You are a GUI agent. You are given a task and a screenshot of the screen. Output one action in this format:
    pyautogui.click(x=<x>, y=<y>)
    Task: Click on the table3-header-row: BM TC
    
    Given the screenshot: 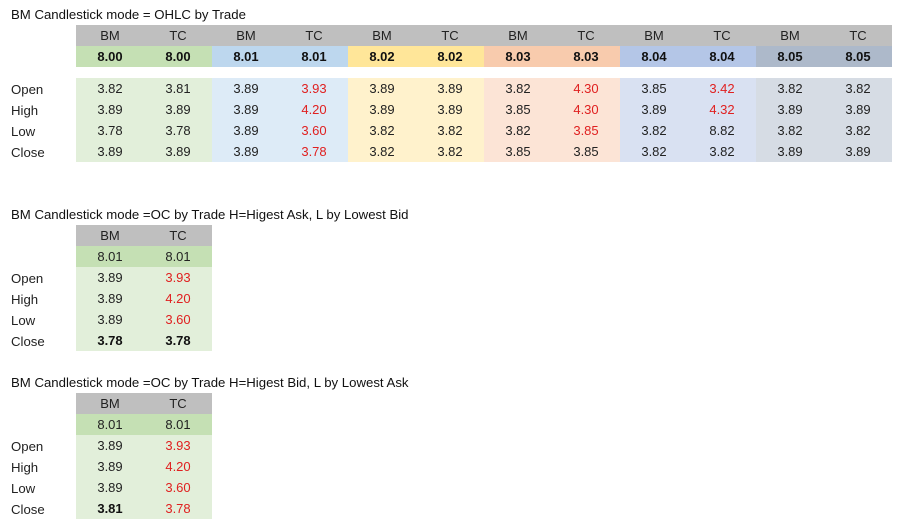 What is the action you would take?
    pyautogui.click(x=144, y=403)
    